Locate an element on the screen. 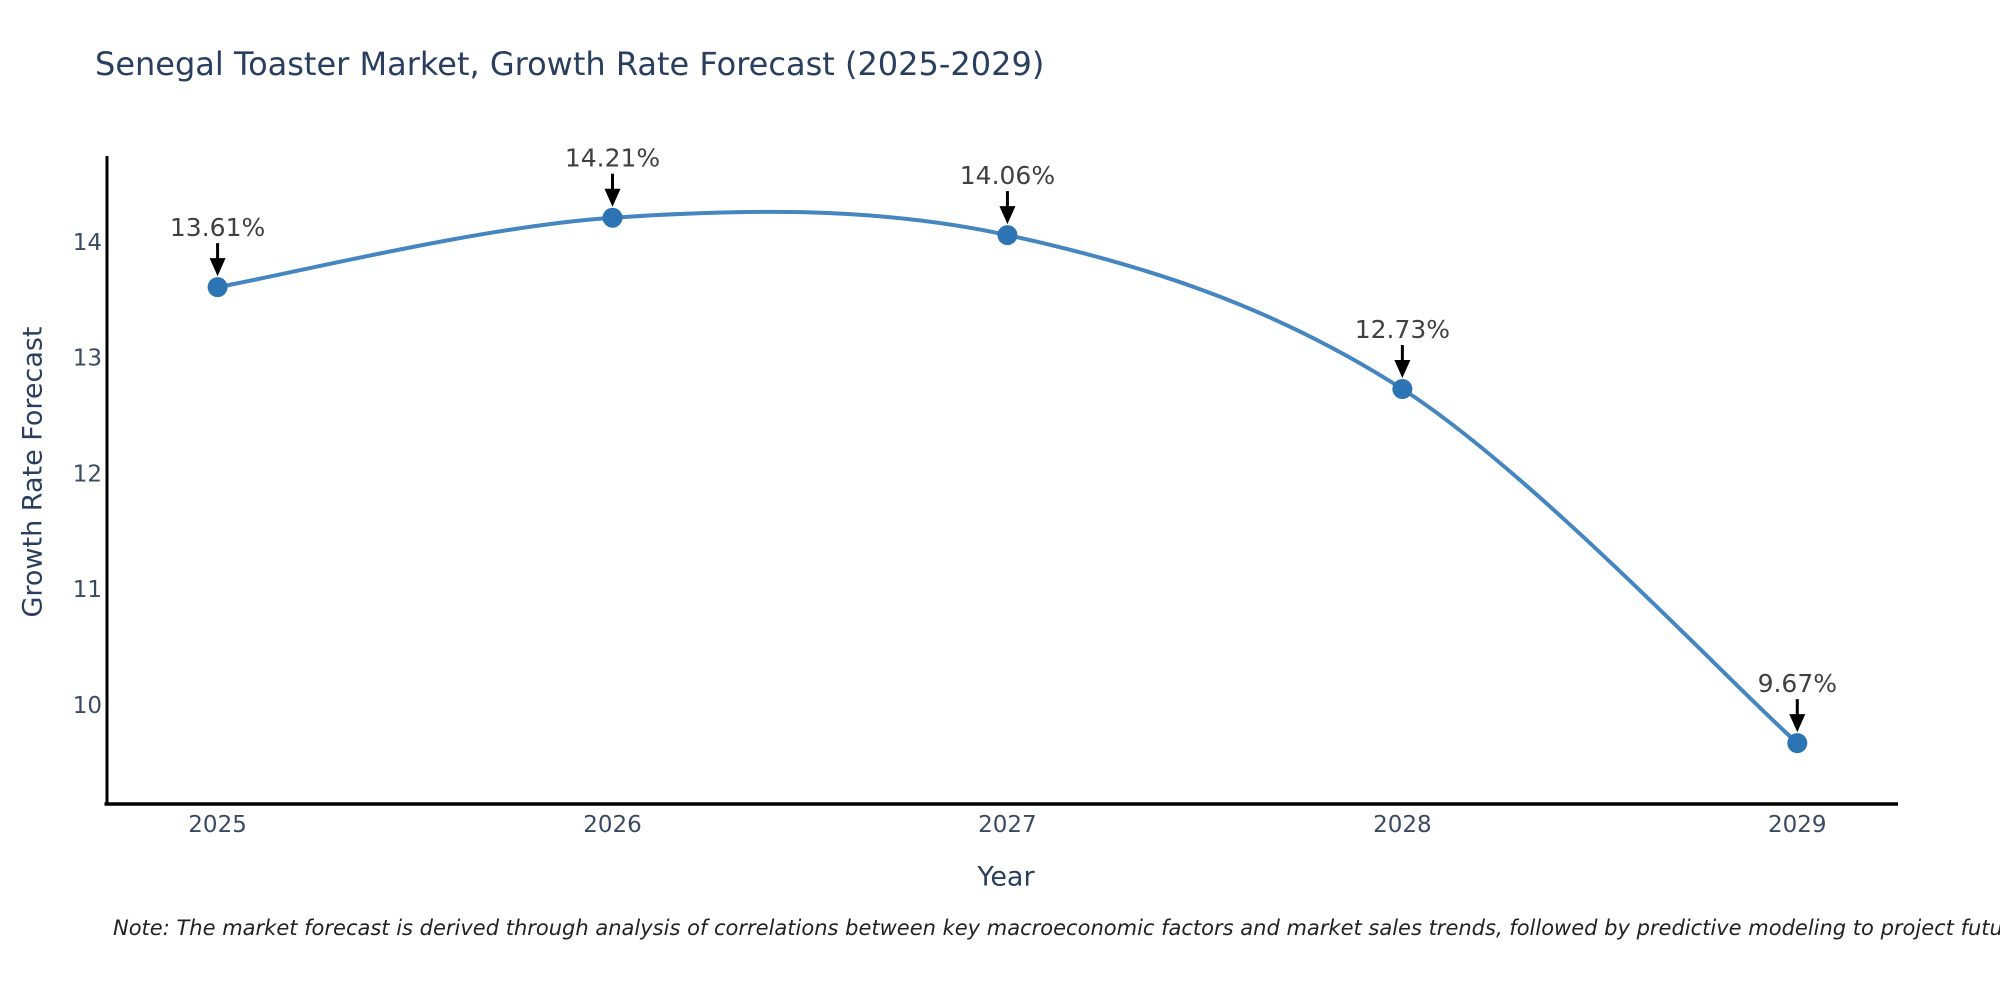 The image size is (2000, 1000). y-axis-title: Growth Rate Forecast is located at coordinates (33, 472).